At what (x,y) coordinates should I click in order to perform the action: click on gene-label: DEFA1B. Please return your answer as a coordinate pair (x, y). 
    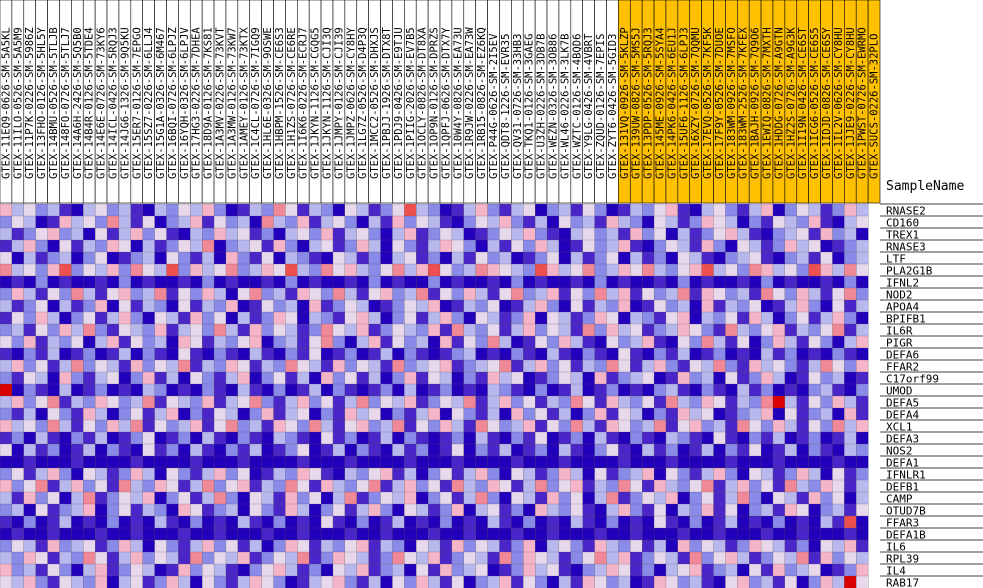
    Looking at the image, I should click on (906, 535).